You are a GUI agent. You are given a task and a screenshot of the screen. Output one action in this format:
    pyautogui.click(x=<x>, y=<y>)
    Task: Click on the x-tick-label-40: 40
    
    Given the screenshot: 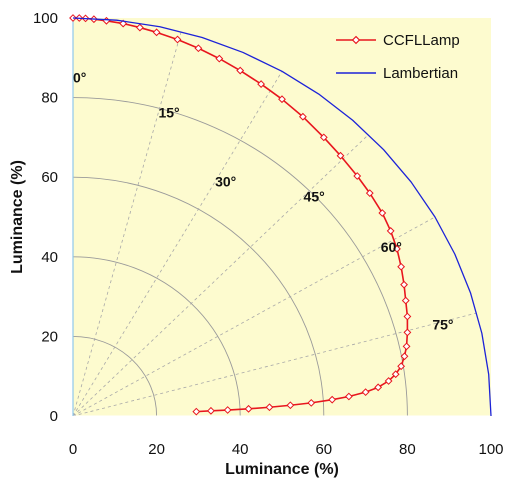 What is the action you would take?
    pyautogui.click(x=240, y=449)
    